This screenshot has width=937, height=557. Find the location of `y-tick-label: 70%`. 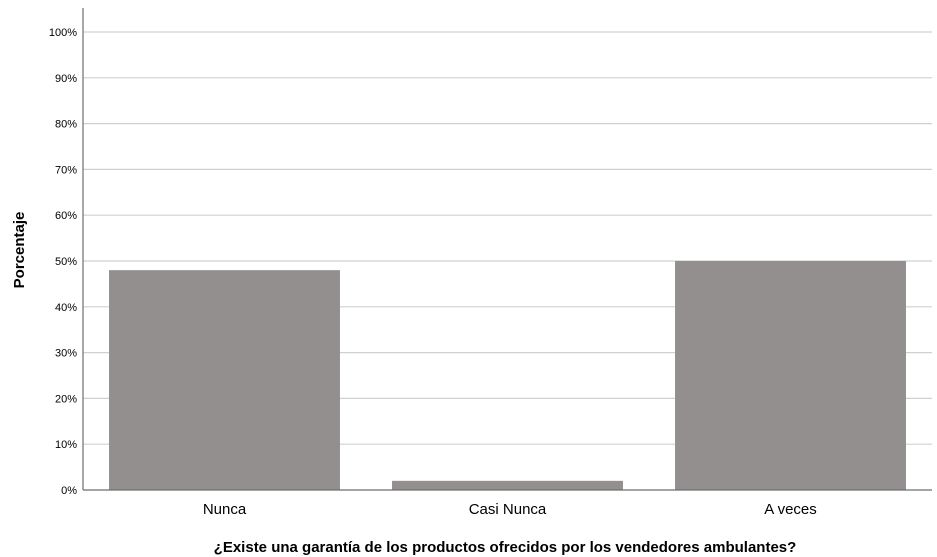

y-tick-label: 70% is located at coordinates (66, 170).